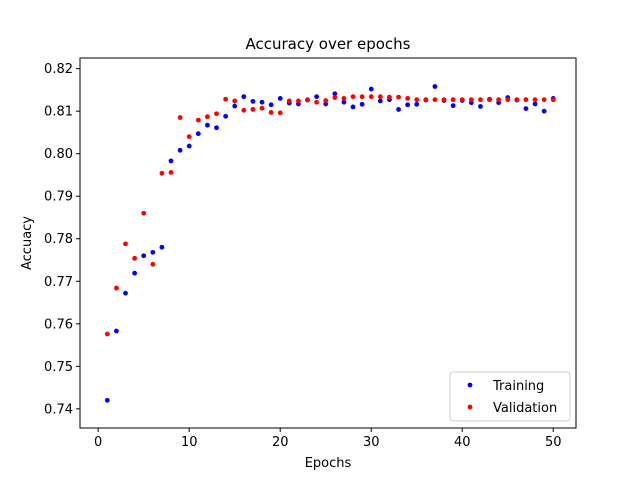 This screenshot has height=480, width=640. What do you see at coordinates (58, 197) in the screenshot?
I see `y-tick-label: 0.79` at bounding box center [58, 197].